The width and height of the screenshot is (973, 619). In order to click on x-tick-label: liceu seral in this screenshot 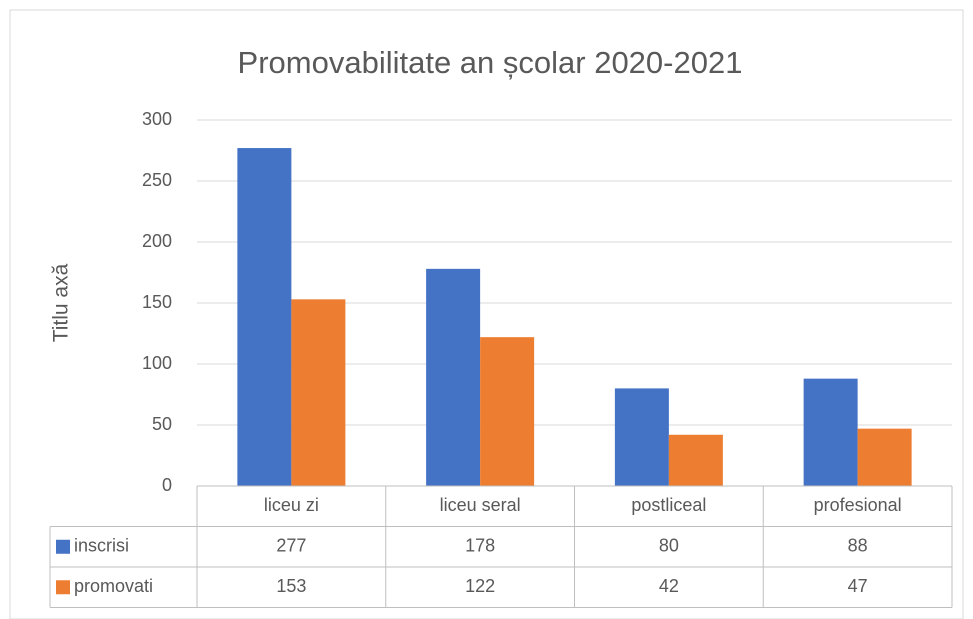, I will do `click(480, 505)`.